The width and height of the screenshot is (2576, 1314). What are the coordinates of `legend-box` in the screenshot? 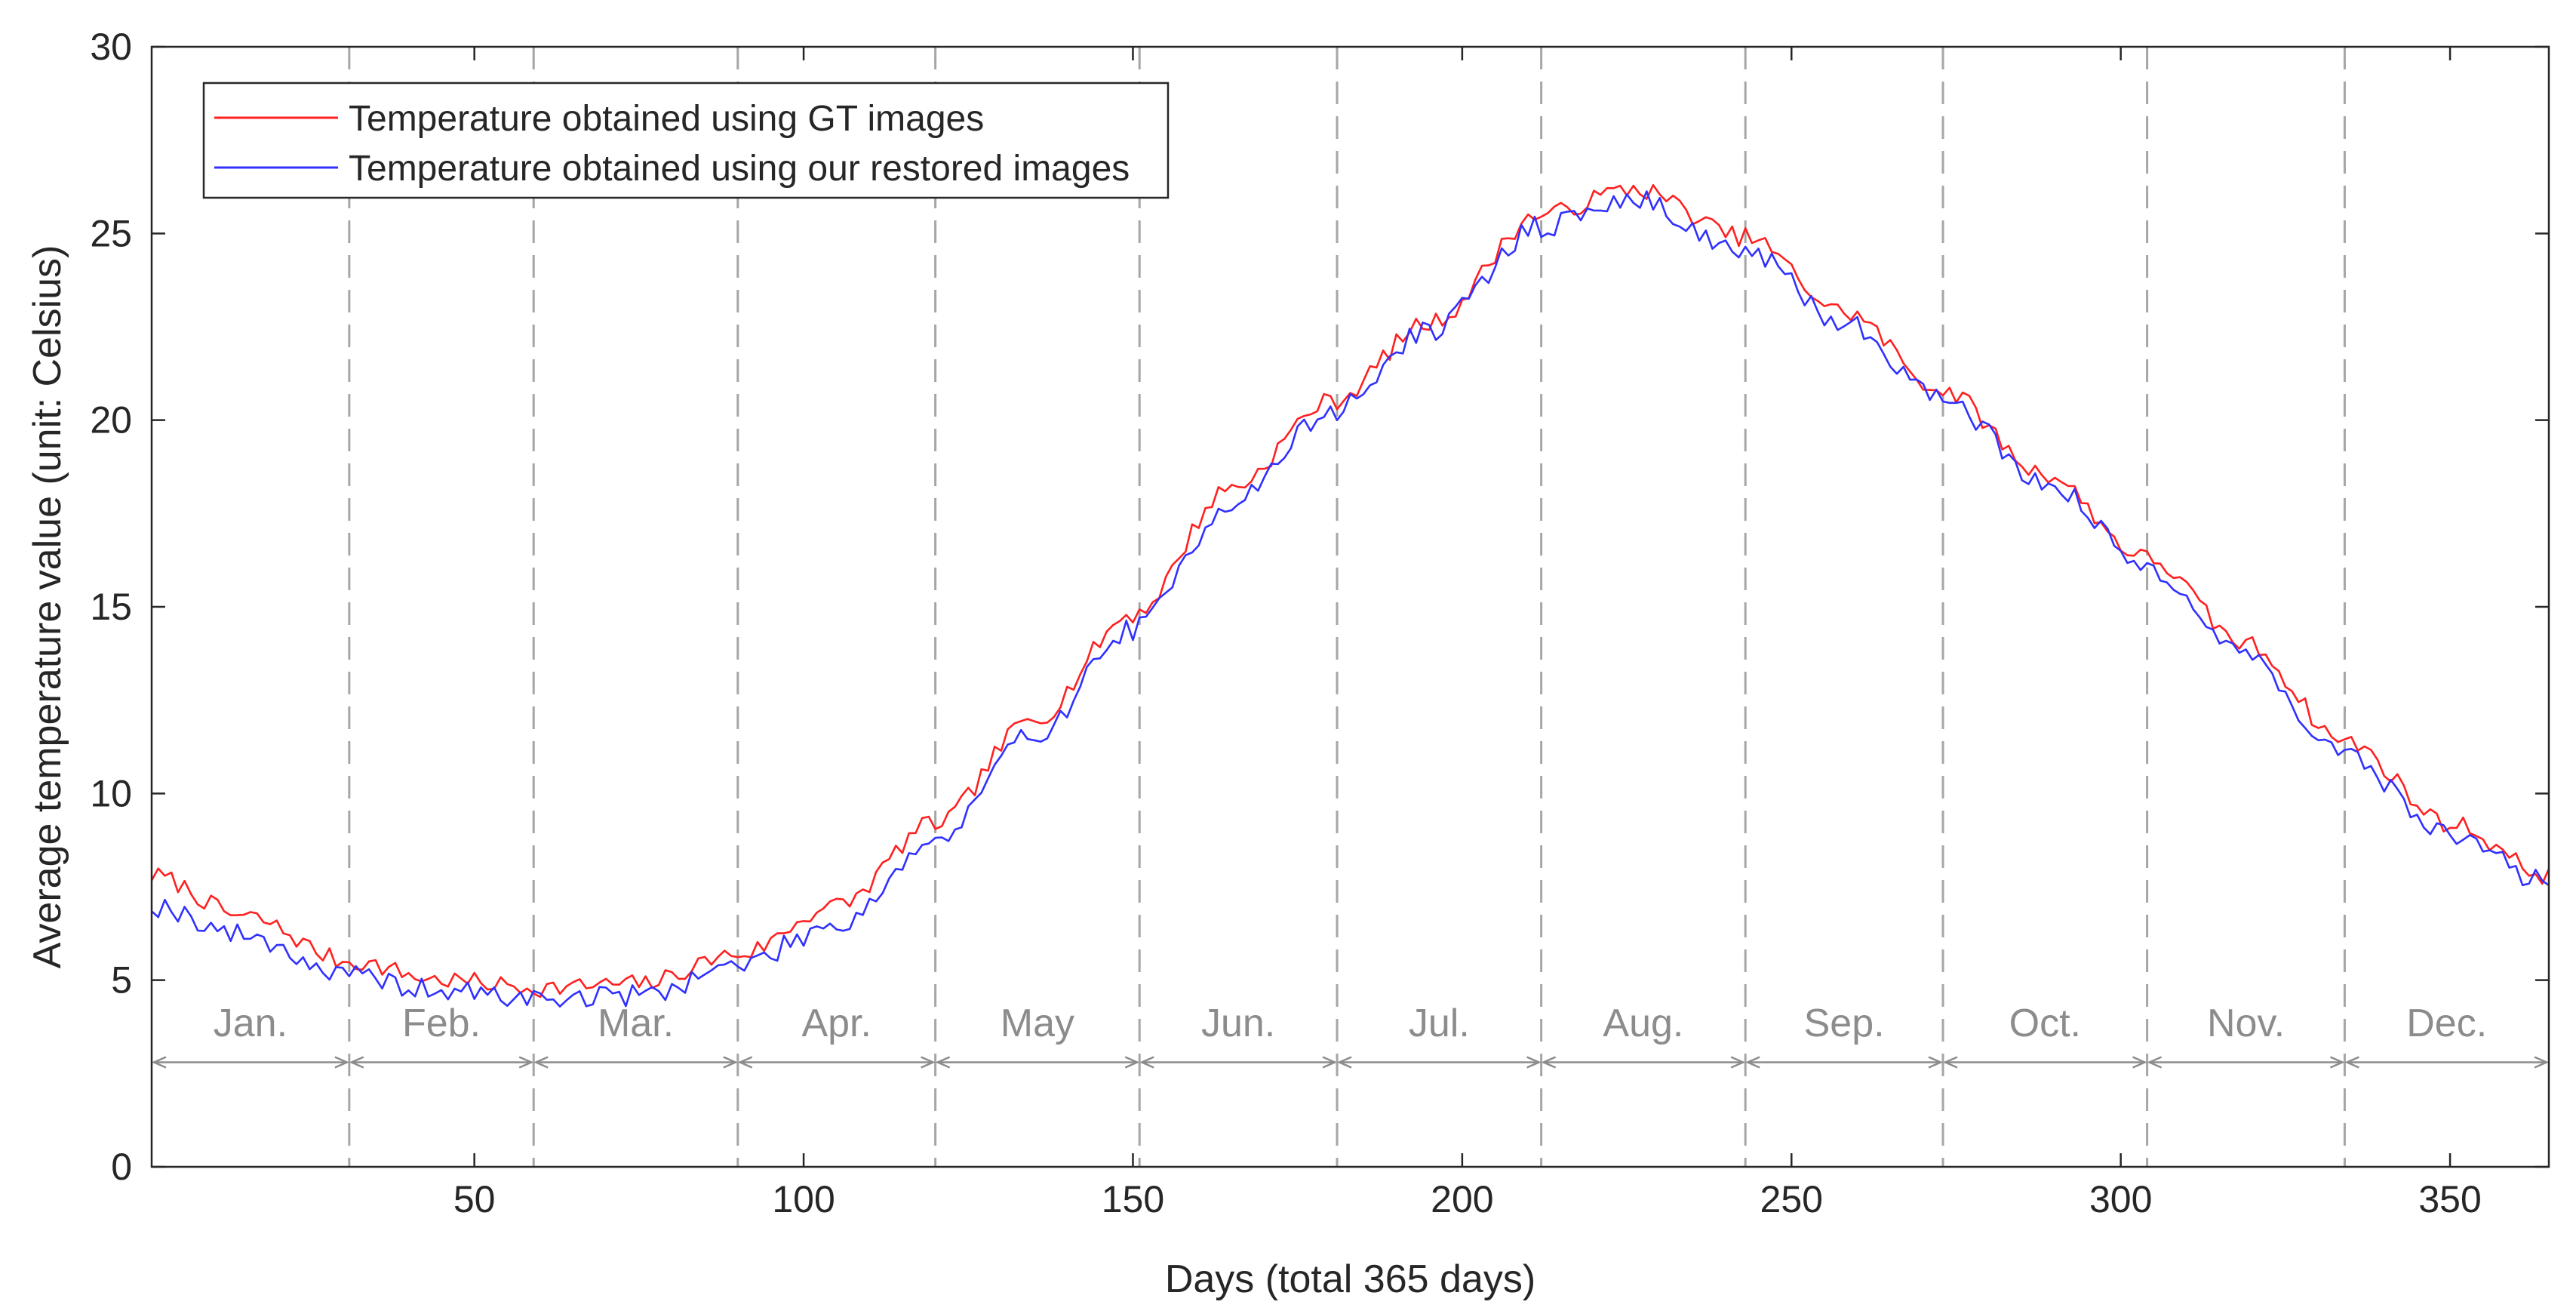 It's located at (686, 140).